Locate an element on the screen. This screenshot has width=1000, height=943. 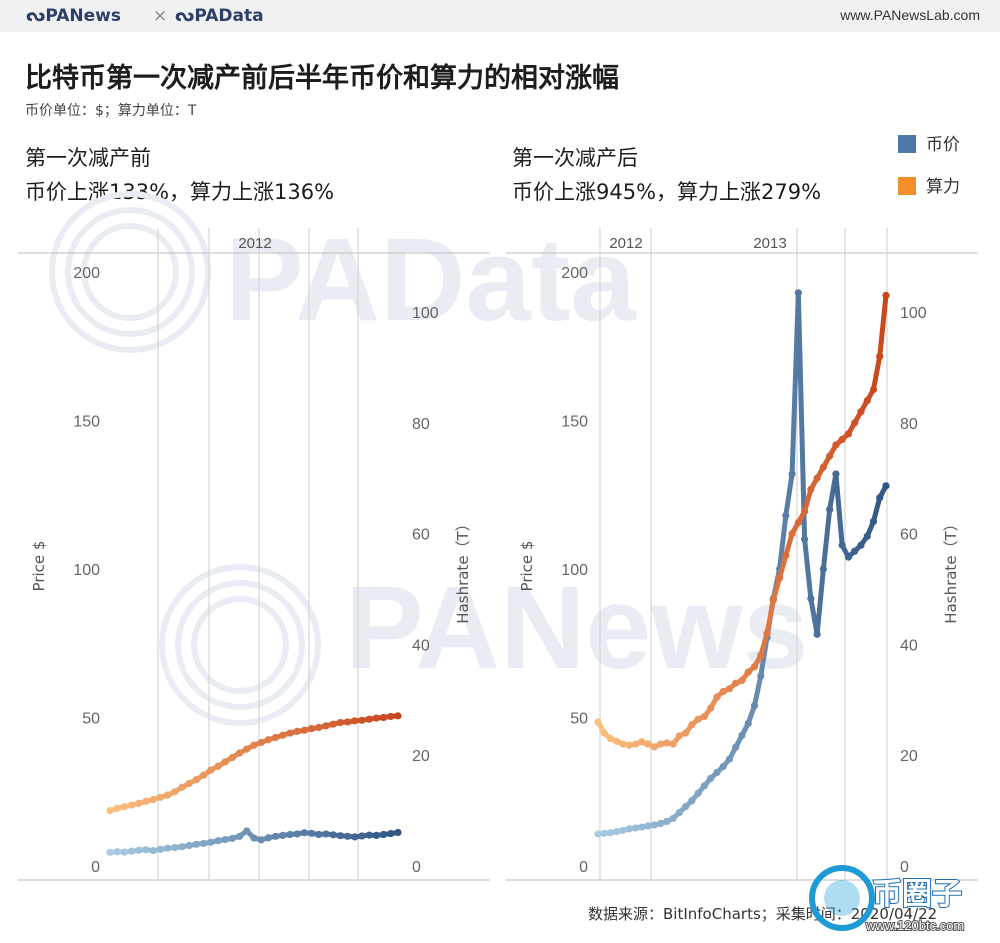
corner-logo-url: www.120btc.com is located at coordinates (914, 925).